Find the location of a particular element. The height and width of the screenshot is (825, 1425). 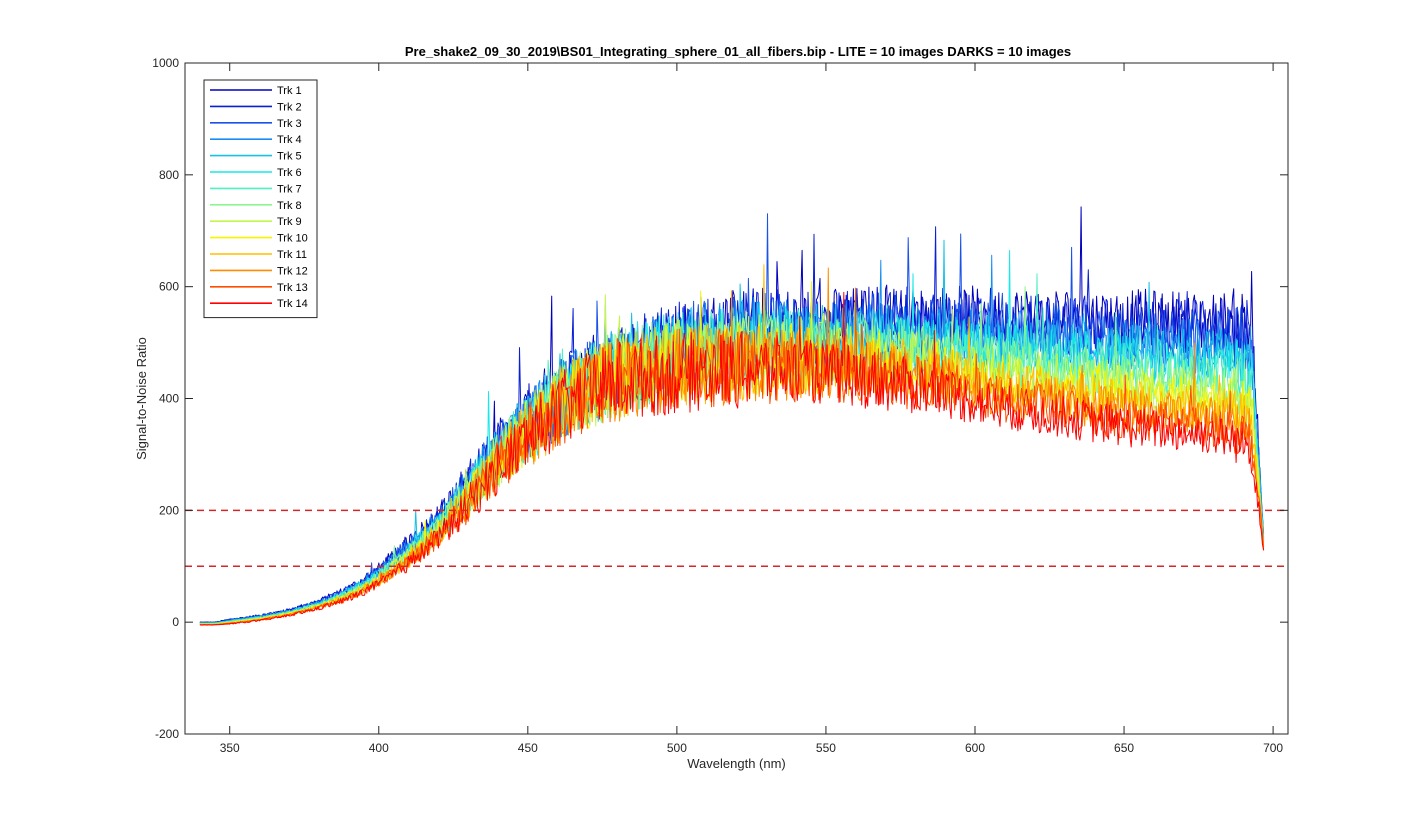

x-tick-label: 500 is located at coordinates (677, 748).